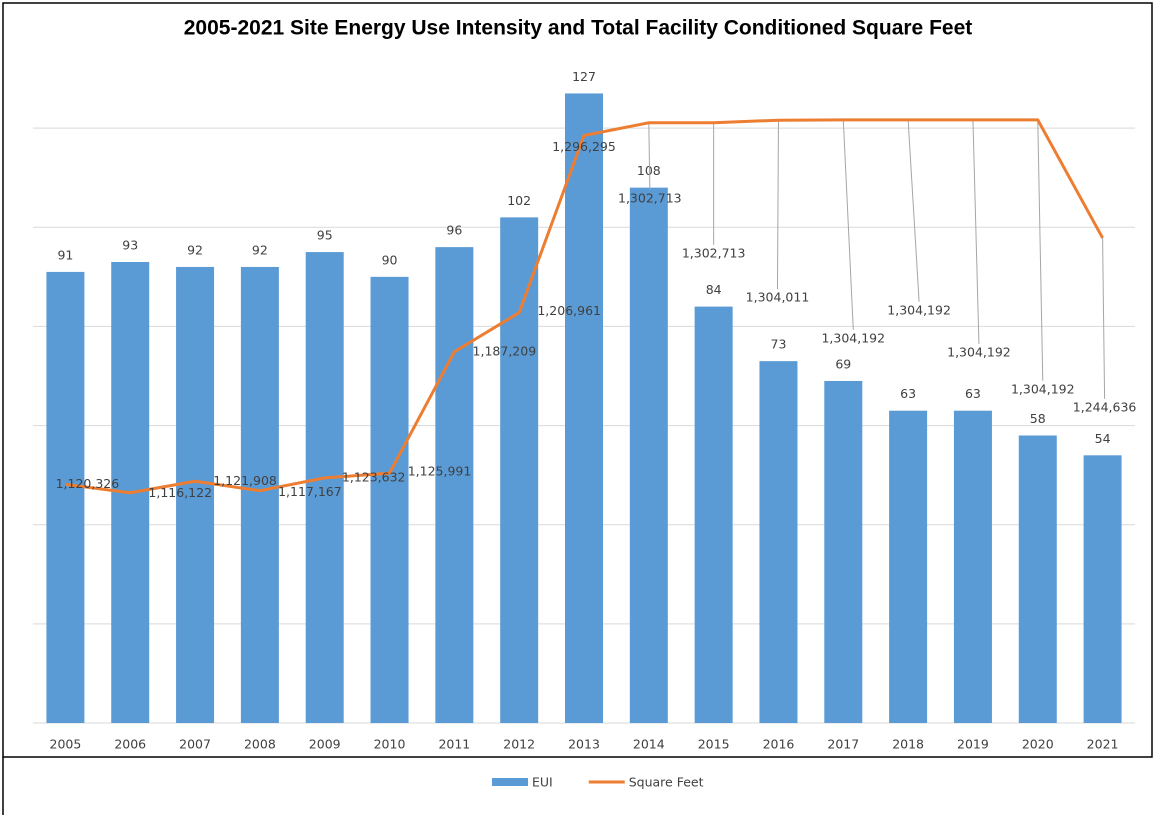  I want to click on x-tick-label: 2005, so click(66, 744).